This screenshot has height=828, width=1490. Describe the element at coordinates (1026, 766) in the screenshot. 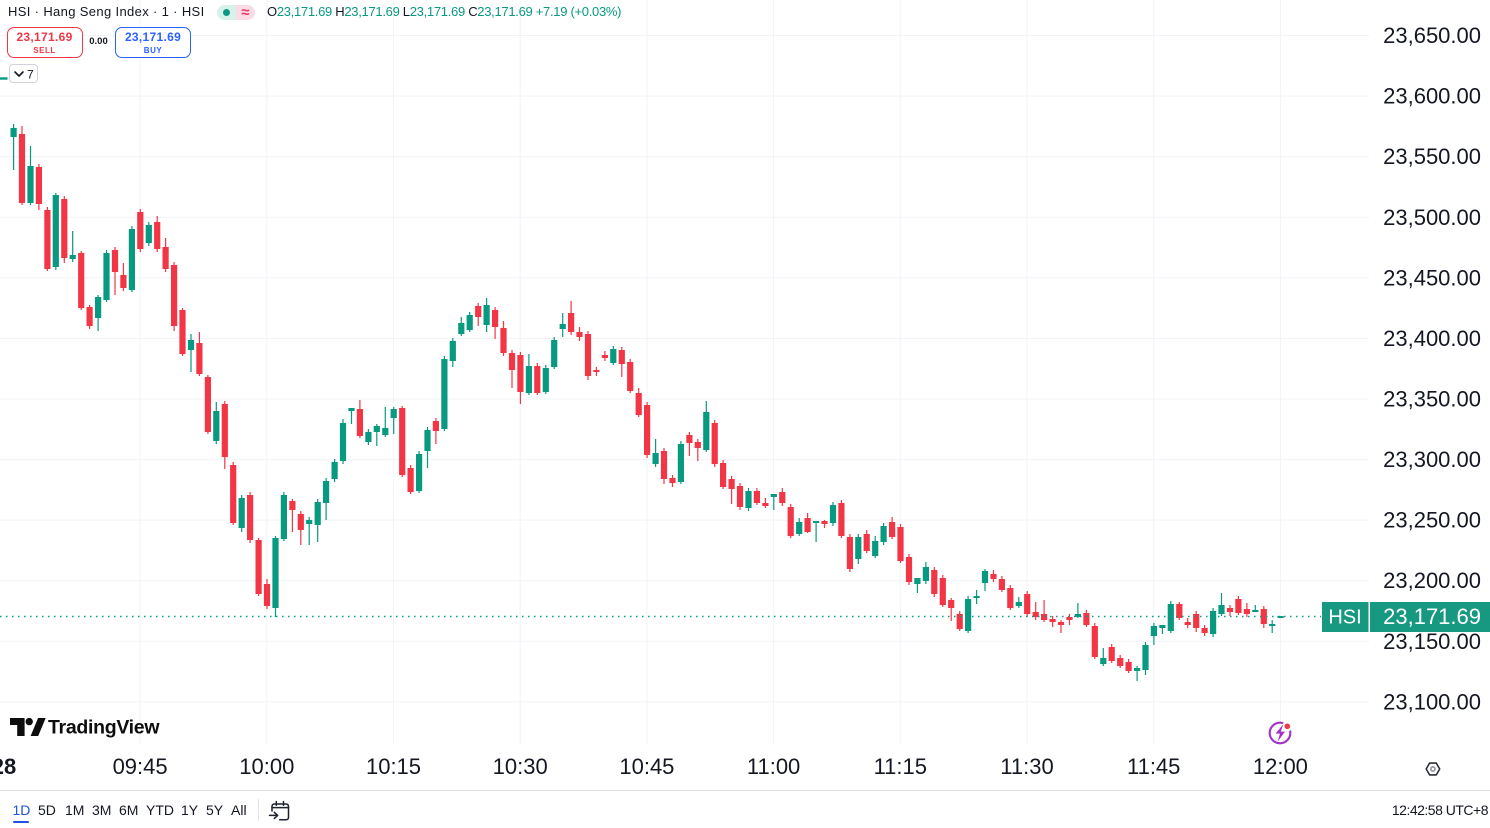

I see `svg-text: 11:30` at that location.